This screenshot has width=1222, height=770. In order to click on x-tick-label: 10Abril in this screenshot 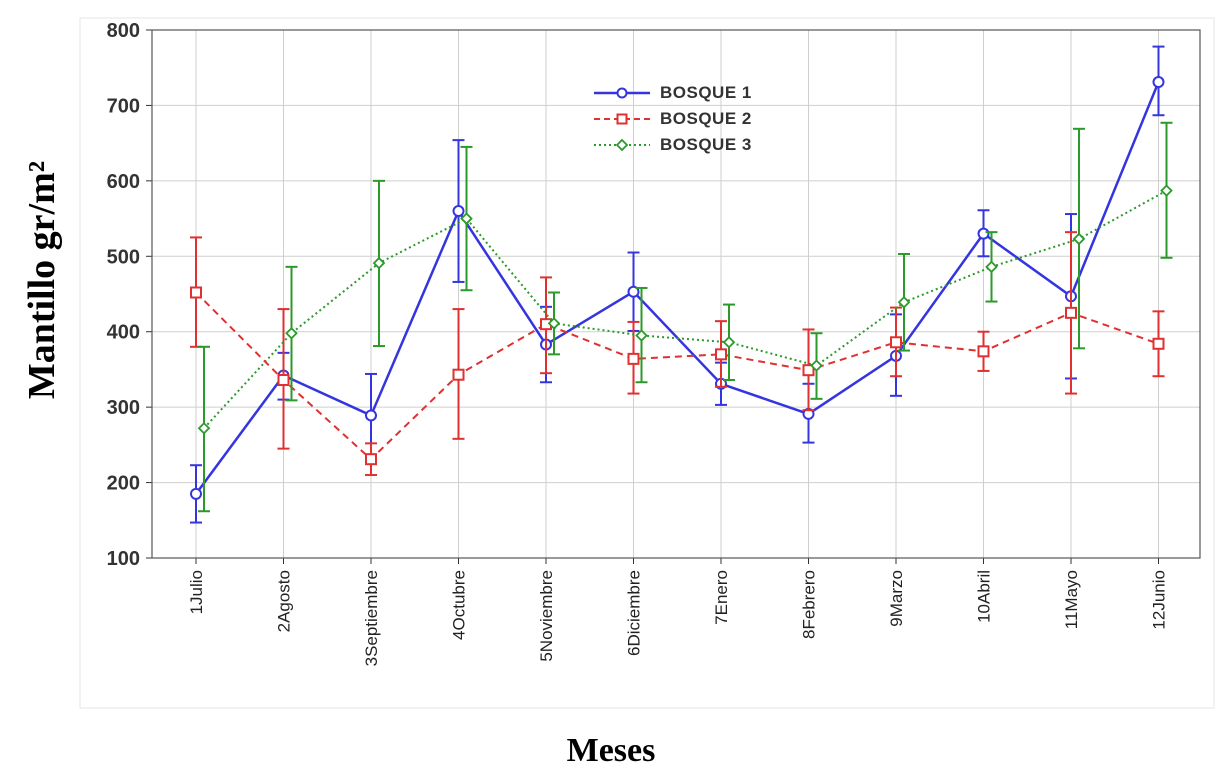, I will do `click(984, 596)`.